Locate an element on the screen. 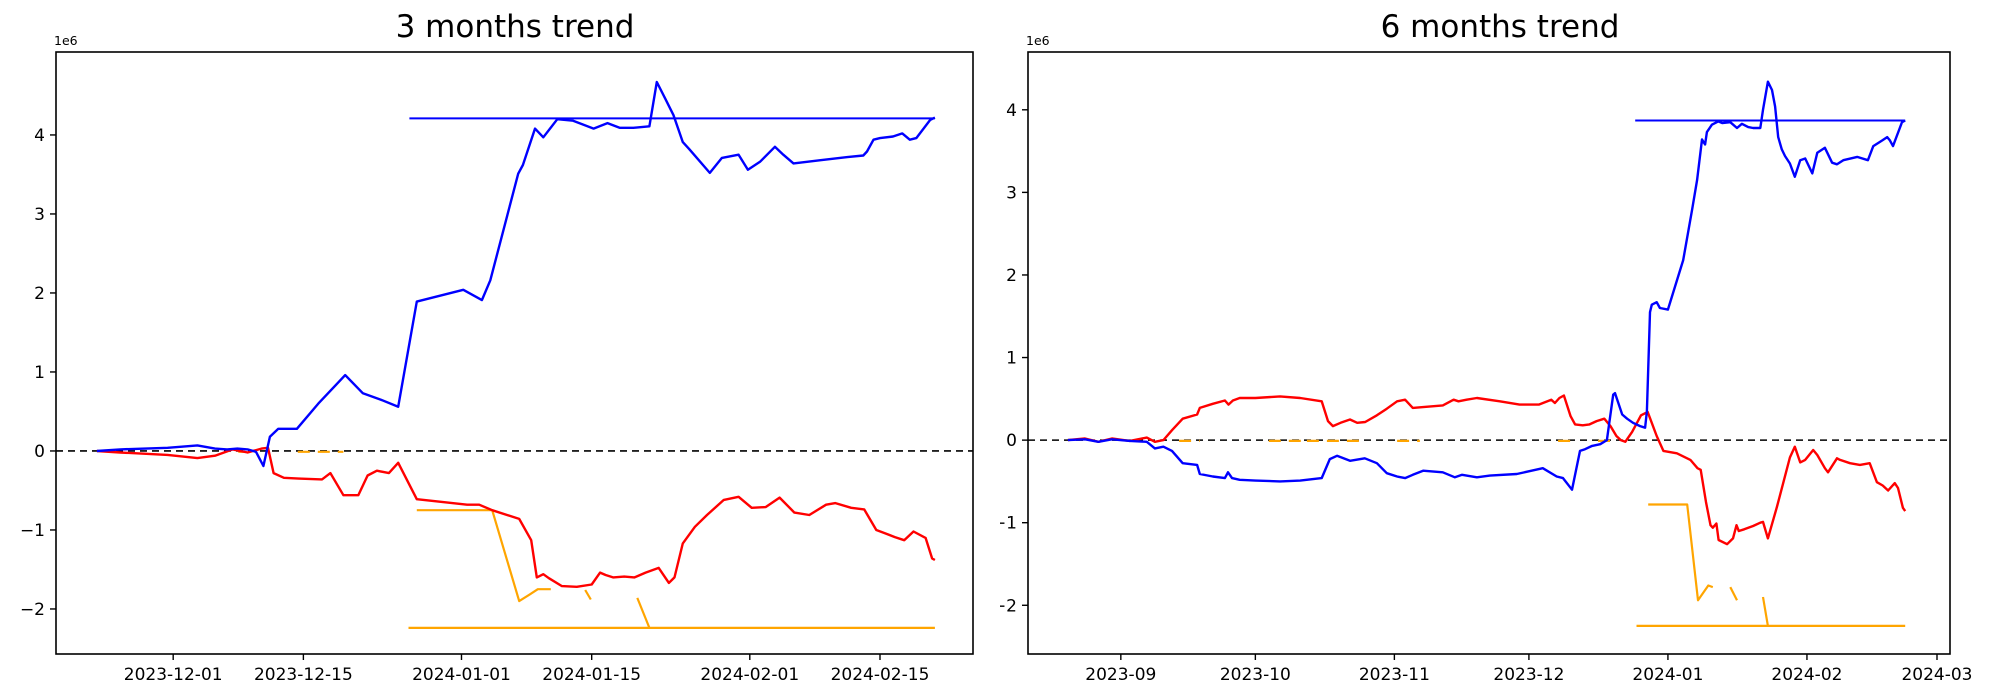  x-tick-label: 2023-10 is located at coordinates (1255, 675).